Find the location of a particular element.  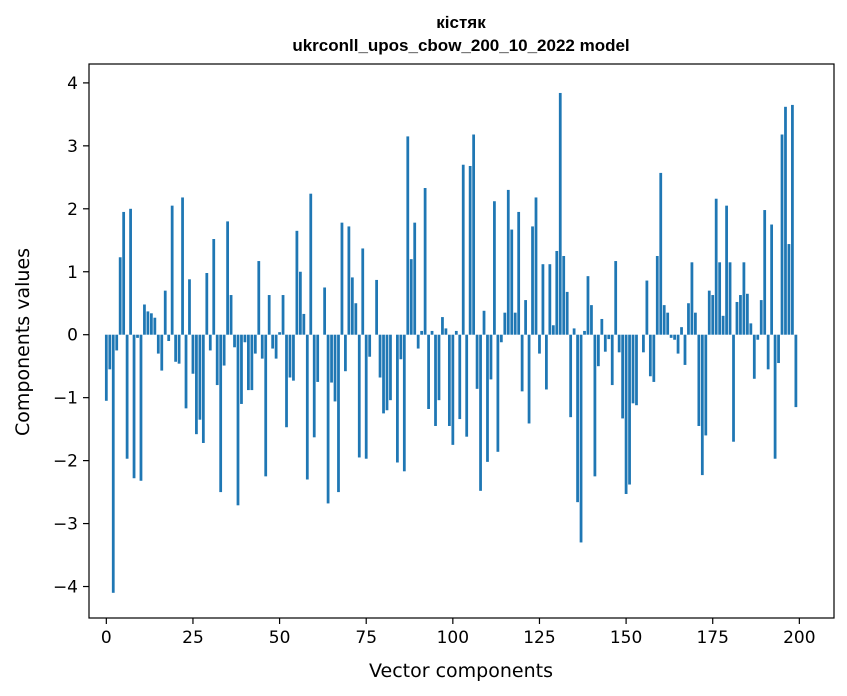

x-axis-ticks: 0 25 50 75 100 125 150 175 200 is located at coordinates (458, 633).